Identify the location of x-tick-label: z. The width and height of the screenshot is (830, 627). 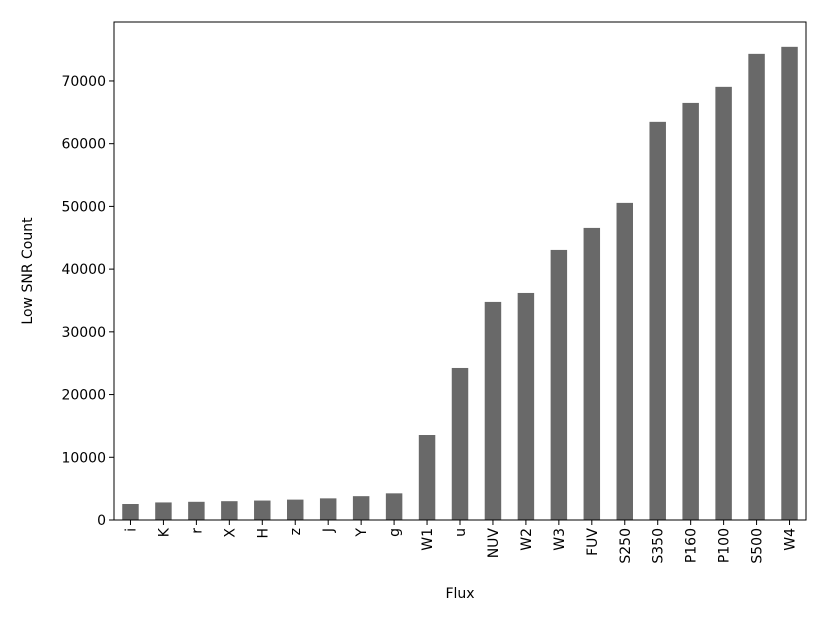
(296, 531).